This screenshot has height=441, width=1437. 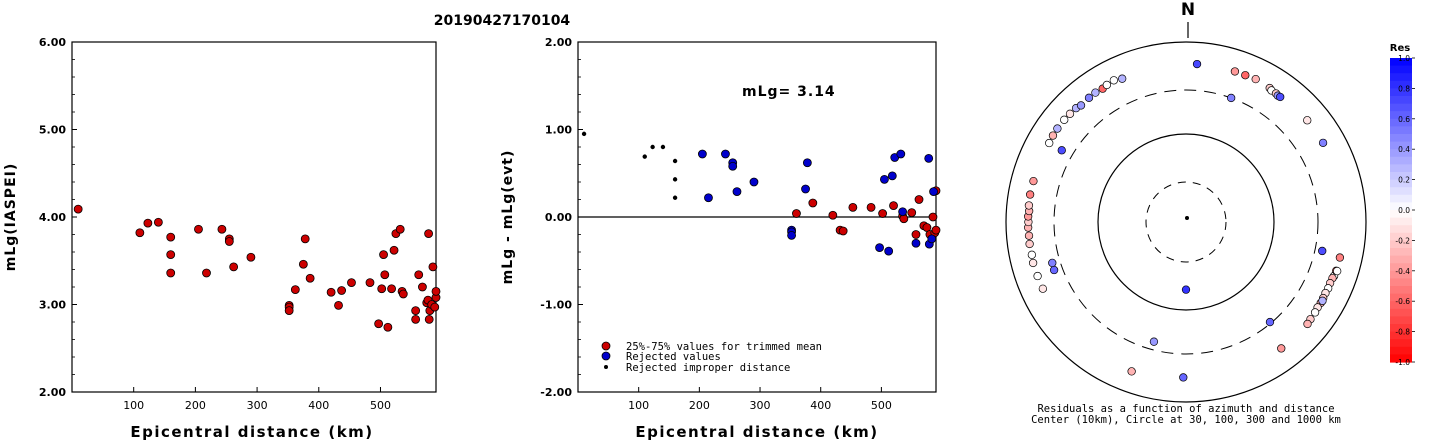 I want to click on page-title: 20190427170104, so click(x=502, y=21).